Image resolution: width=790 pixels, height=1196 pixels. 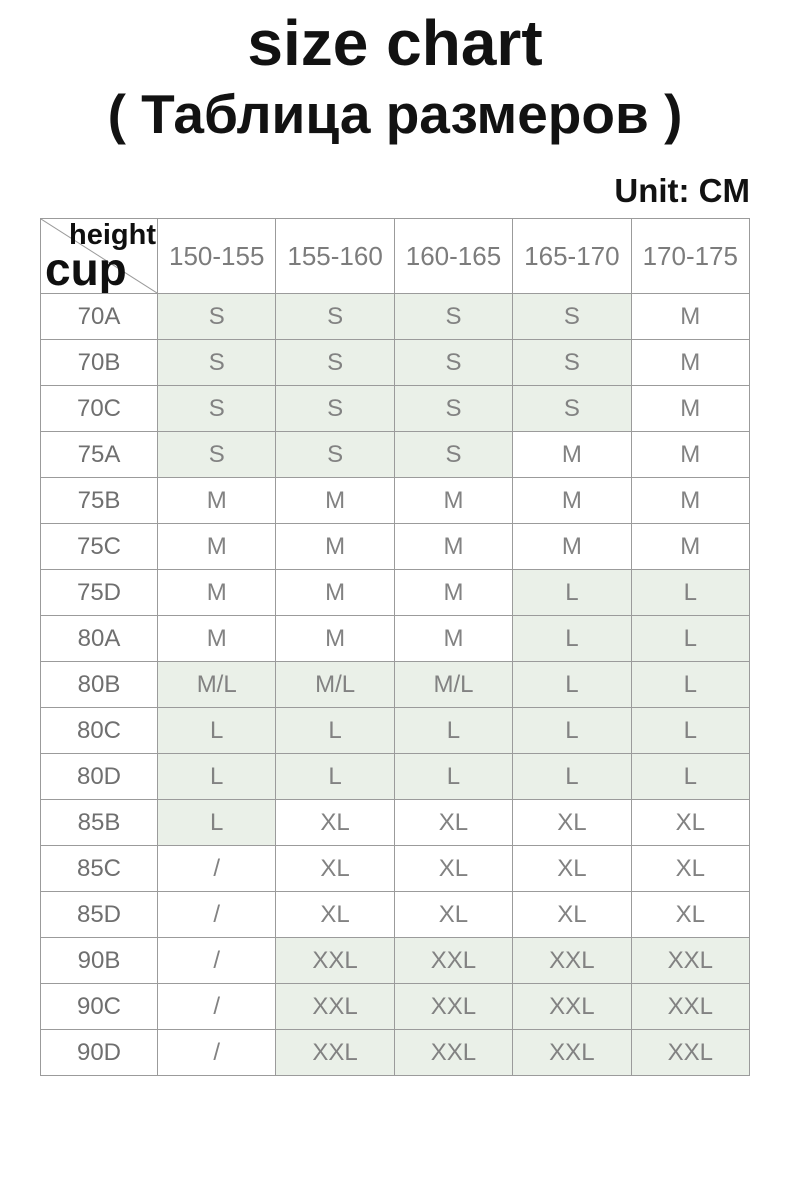 I want to click on height-column-header: 150-155, so click(x=216, y=256).